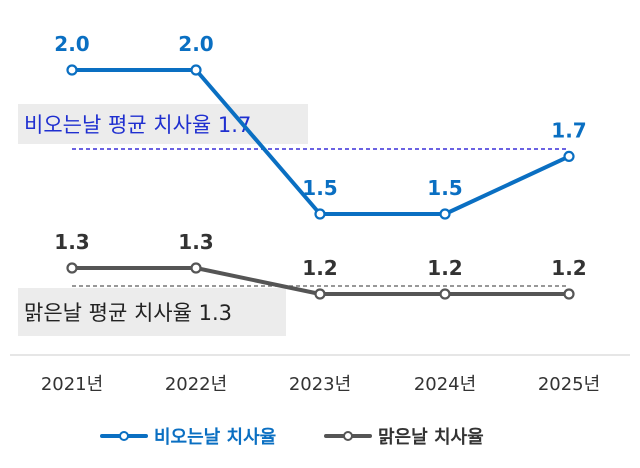  Describe the element at coordinates (71, 44) in the screenshot. I see `data-label-s1-1: 2.0` at that location.